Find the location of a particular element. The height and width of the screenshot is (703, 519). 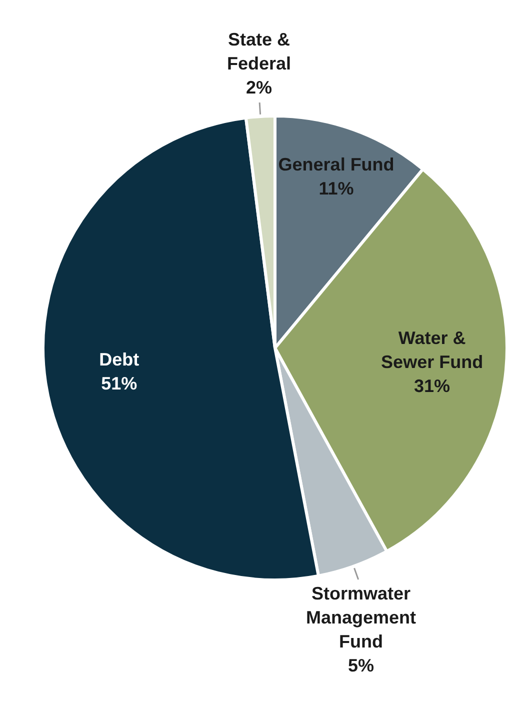

slice-label: General Fund is located at coordinates (336, 164).